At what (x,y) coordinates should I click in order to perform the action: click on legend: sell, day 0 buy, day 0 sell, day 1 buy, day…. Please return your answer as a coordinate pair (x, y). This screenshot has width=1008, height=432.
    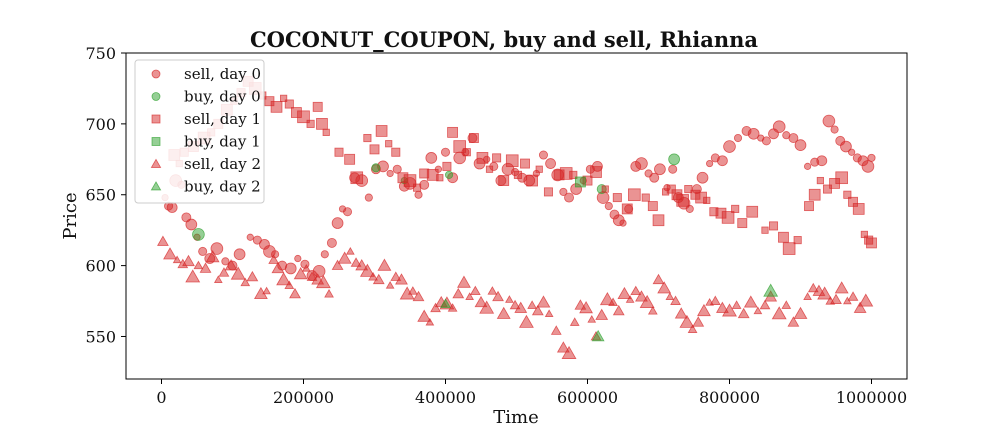
    Looking at the image, I should click on (199, 131).